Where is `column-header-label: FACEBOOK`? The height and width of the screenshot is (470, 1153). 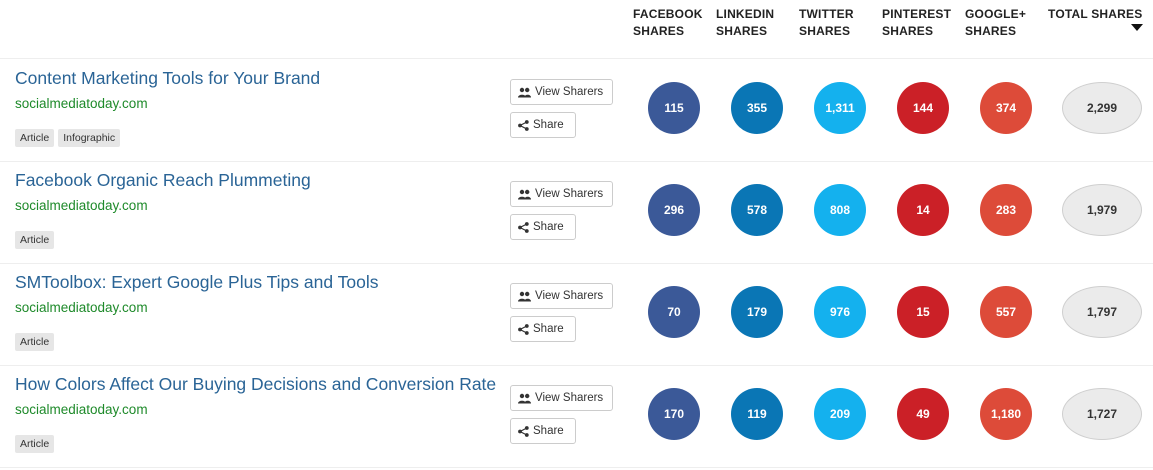 column-header-label: FACEBOOK is located at coordinates (668, 14).